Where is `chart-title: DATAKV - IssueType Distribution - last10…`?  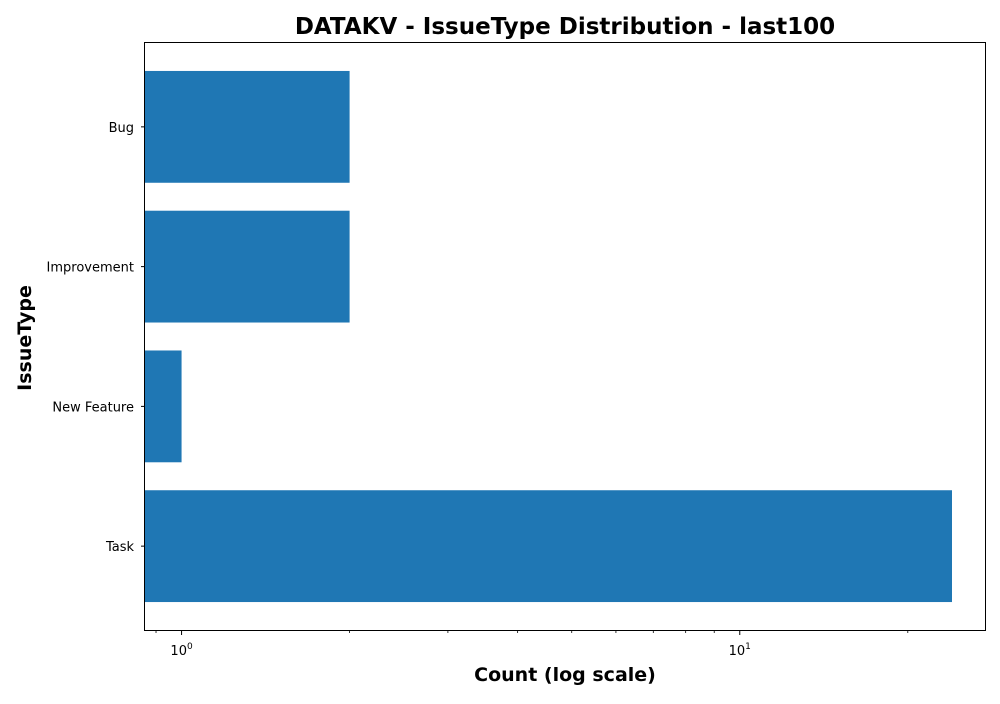 chart-title: DATAKV - IssueType Distribution - last10… is located at coordinates (565, 27).